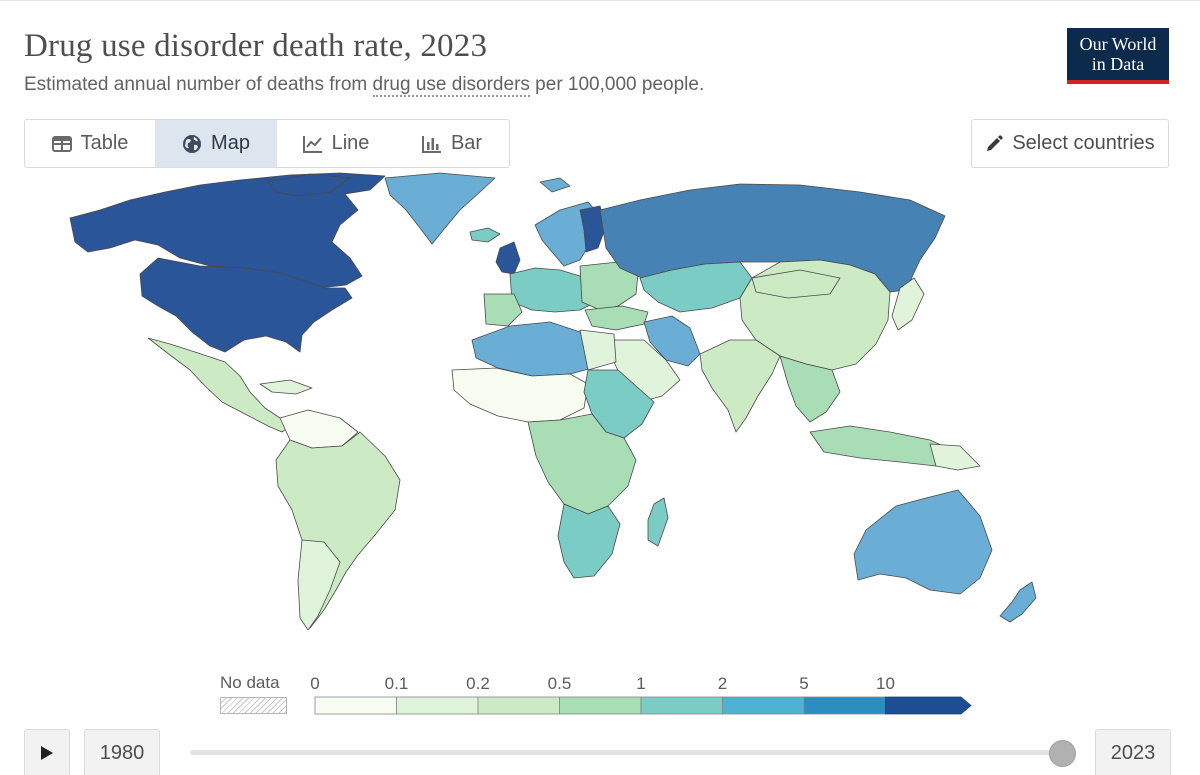 This screenshot has width=1200, height=775. What do you see at coordinates (803, 683) in the screenshot?
I see `legend-tick-label: 5` at bounding box center [803, 683].